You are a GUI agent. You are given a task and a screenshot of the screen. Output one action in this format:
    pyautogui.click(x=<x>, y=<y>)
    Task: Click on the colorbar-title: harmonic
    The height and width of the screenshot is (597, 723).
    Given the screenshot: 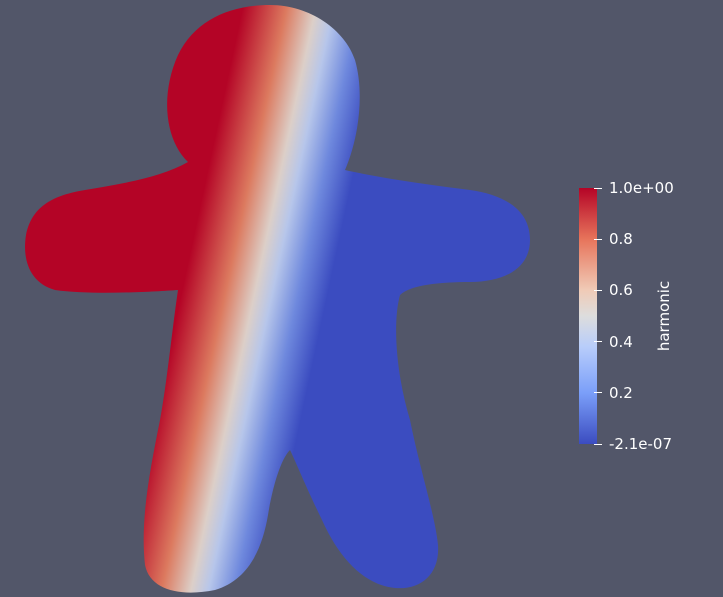 What is the action you would take?
    pyautogui.click(x=664, y=316)
    